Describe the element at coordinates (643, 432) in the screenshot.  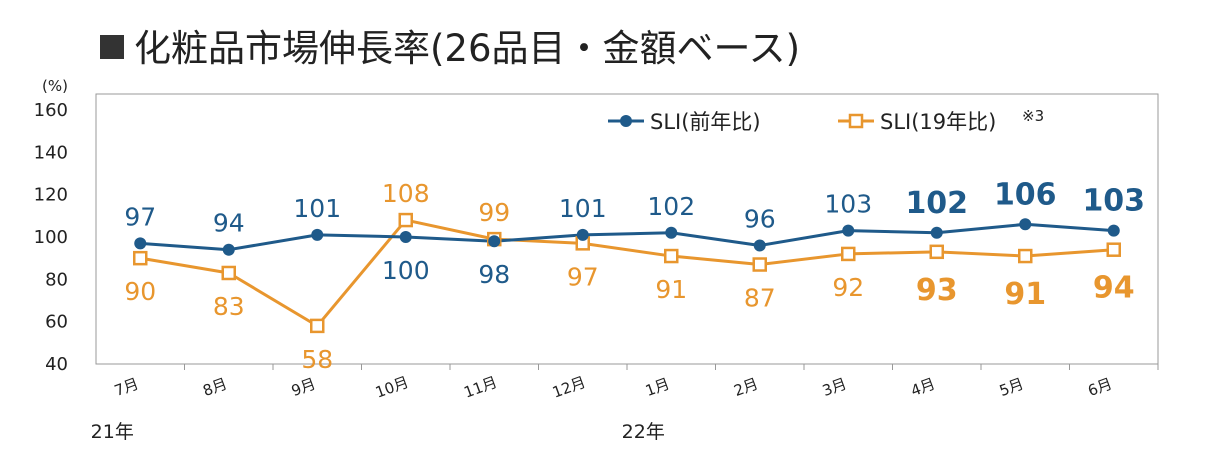
I see `year-label: 22年` at that location.